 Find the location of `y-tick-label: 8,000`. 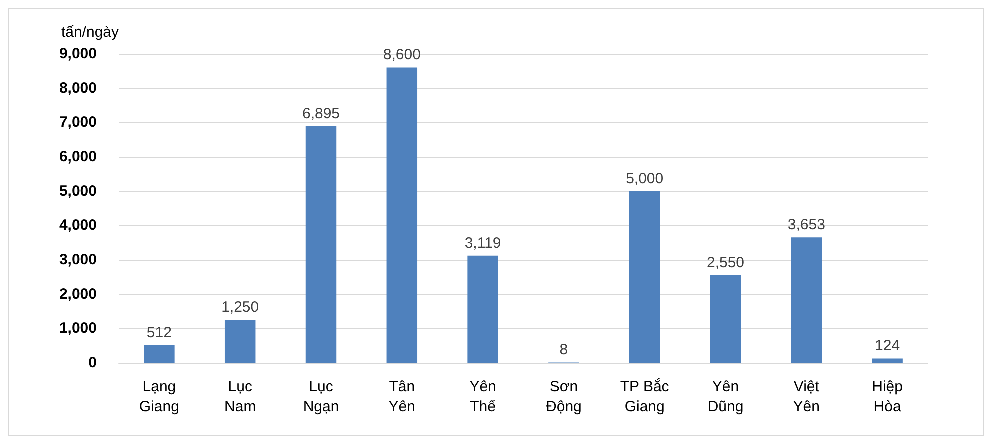

y-tick-label: 8,000 is located at coordinates (78, 88).